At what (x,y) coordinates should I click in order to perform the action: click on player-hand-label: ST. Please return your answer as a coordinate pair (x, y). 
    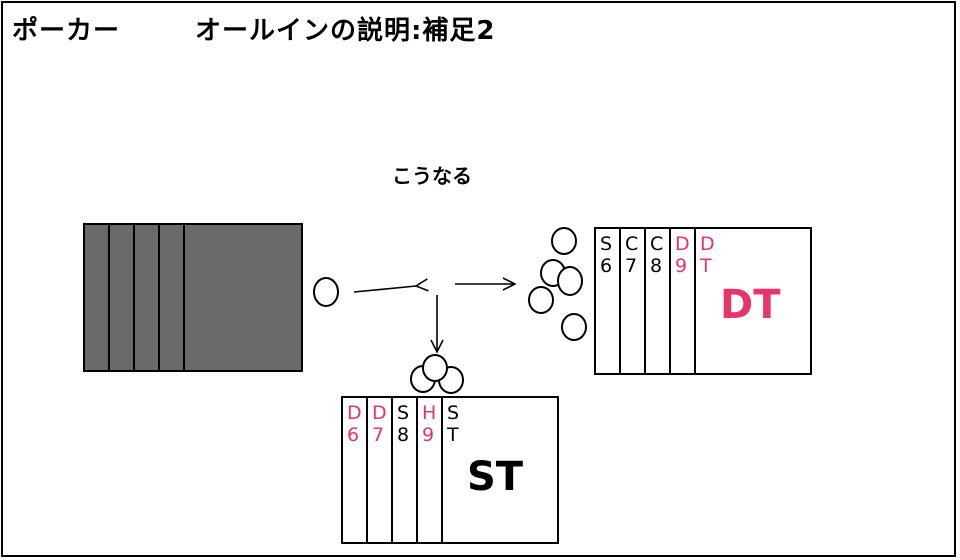
    Looking at the image, I should click on (495, 477).